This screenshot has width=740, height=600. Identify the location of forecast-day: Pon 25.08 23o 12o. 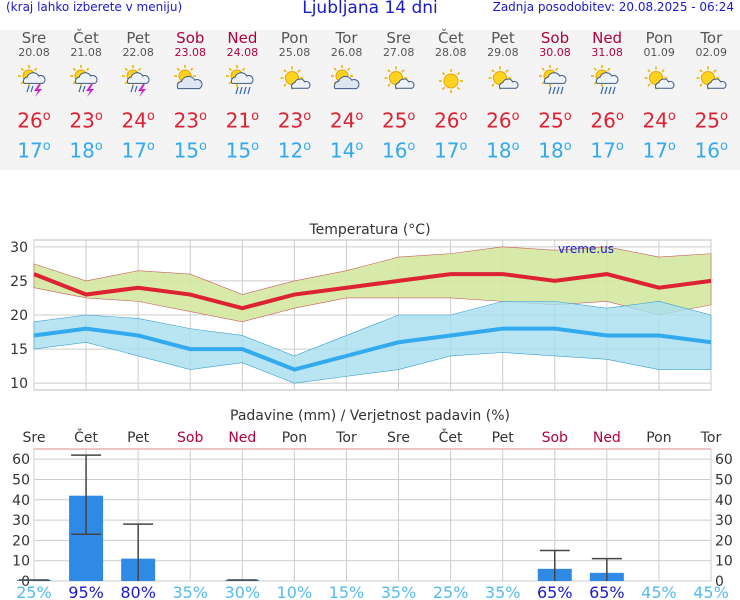
(295, 96).